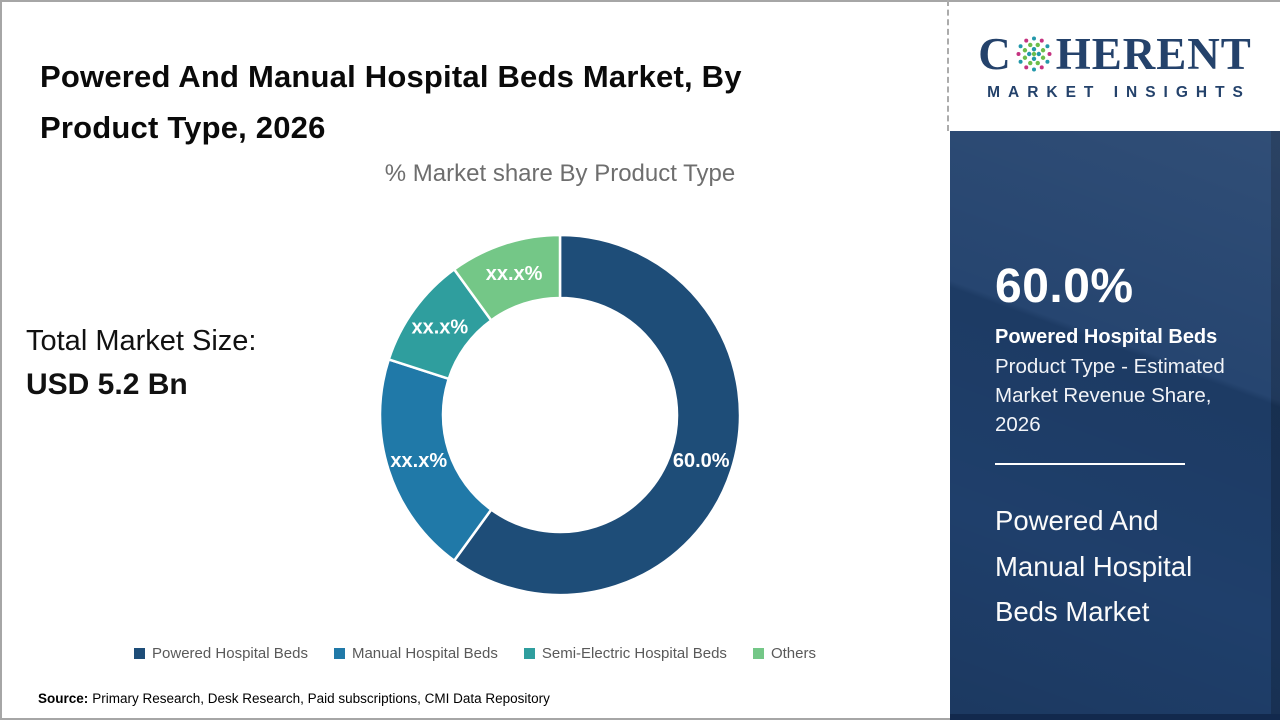 This screenshot has height=720, width=1280. I want to click on sidebar-divider, so click(1090, 464).